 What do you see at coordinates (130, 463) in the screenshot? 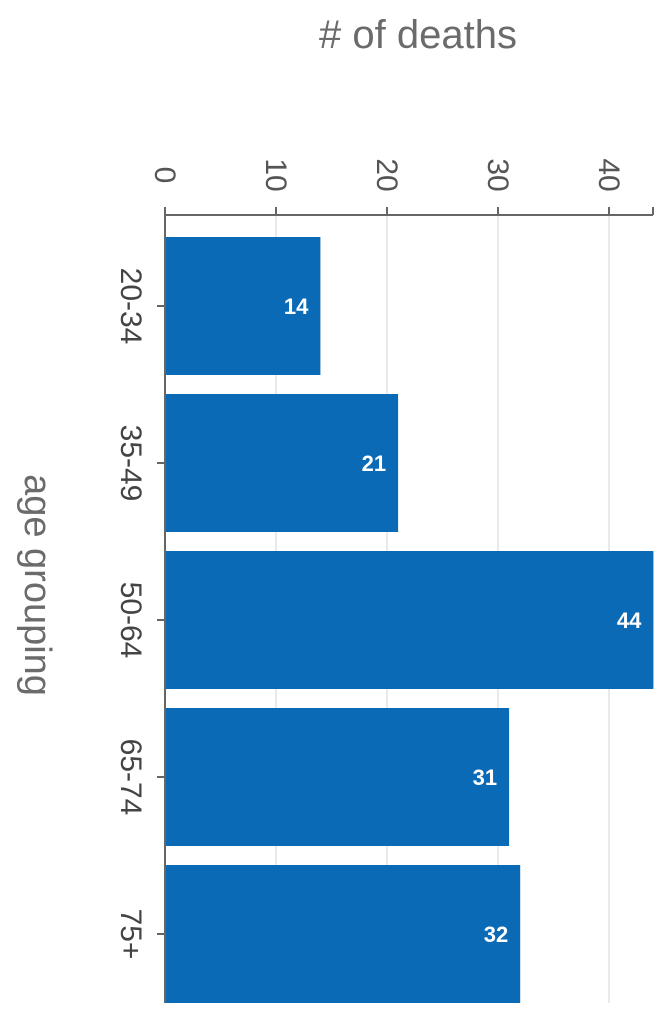
I see `category-label: 35-49` at bounding box center [130, 463].